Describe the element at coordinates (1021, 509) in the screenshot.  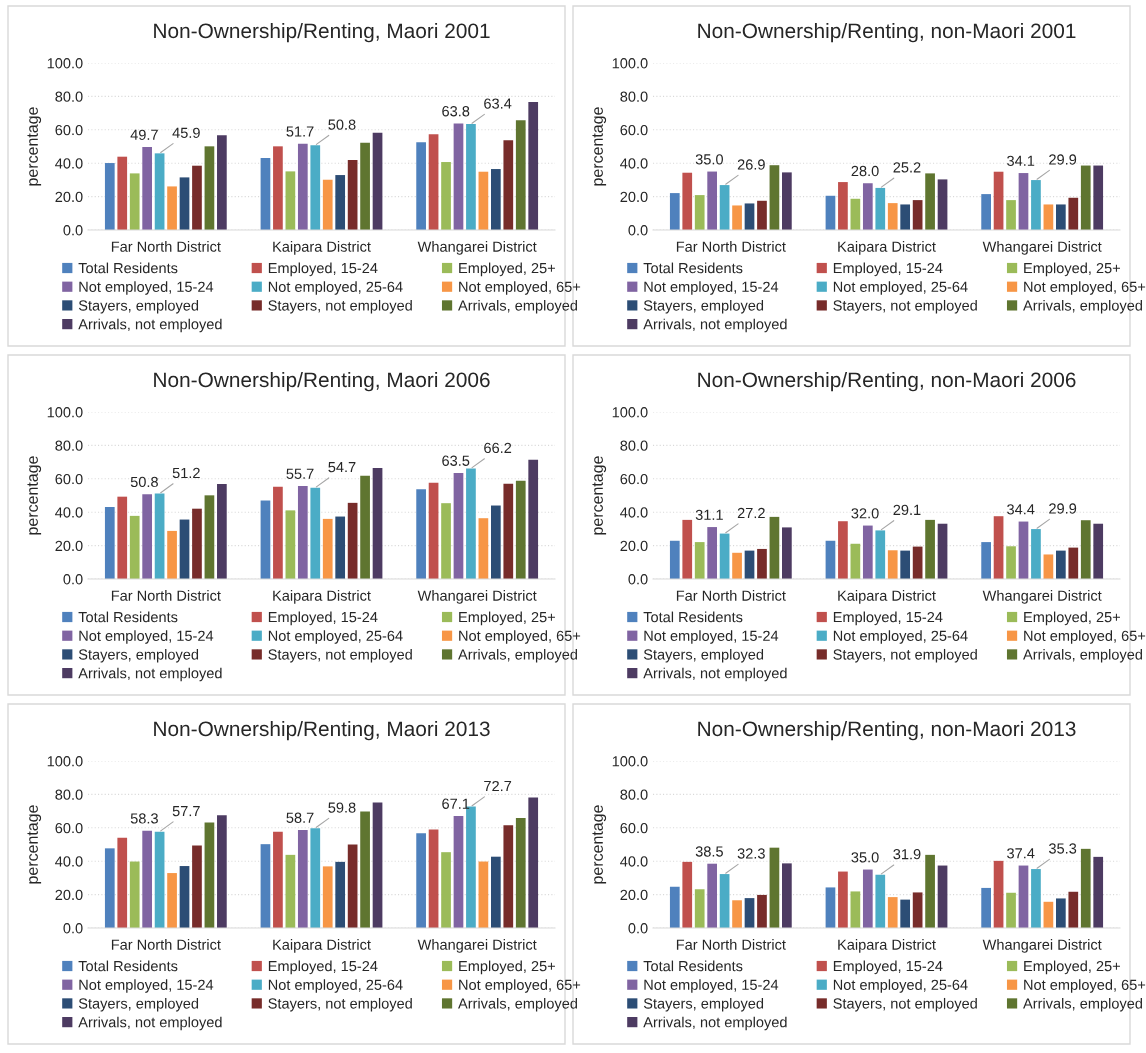
I see `data-label: 34.4` at that location.